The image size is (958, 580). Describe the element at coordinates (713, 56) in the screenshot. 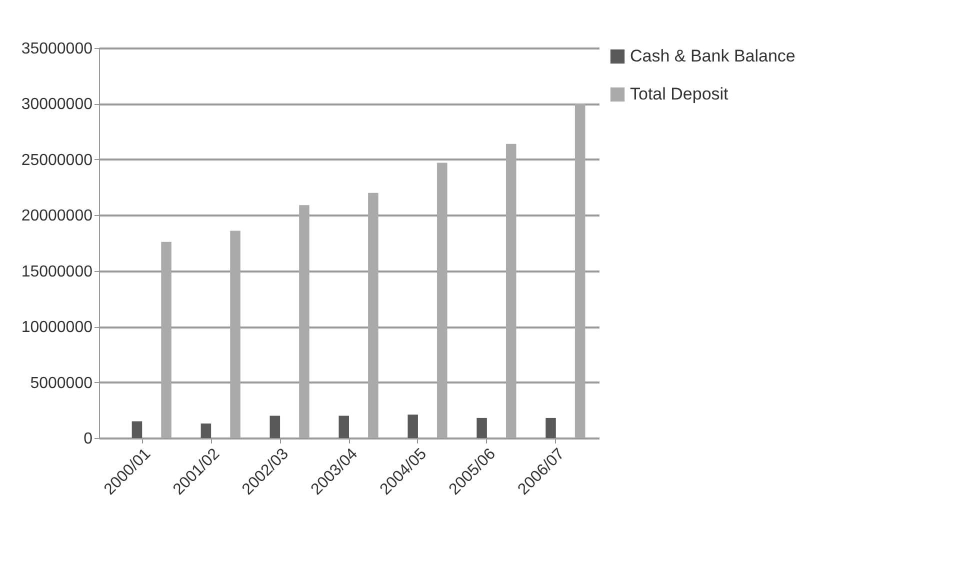

I see `legend-label: Cash & Bank Balance` at that location.